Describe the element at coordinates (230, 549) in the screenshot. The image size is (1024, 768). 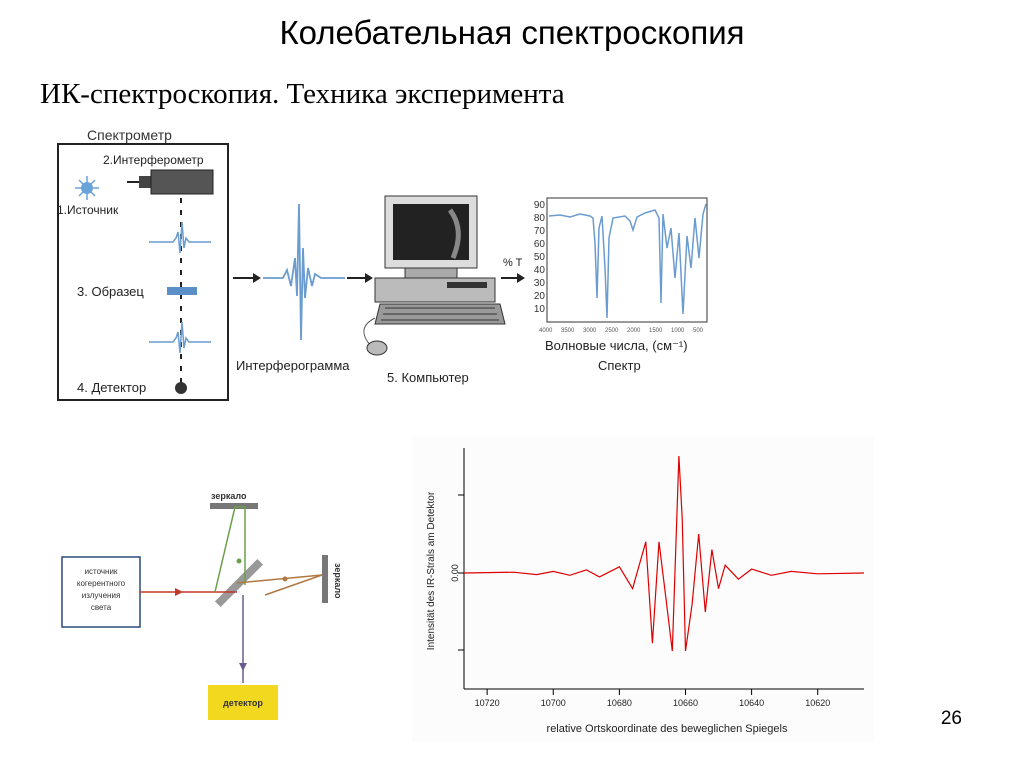
I see `green-beam` at that location.